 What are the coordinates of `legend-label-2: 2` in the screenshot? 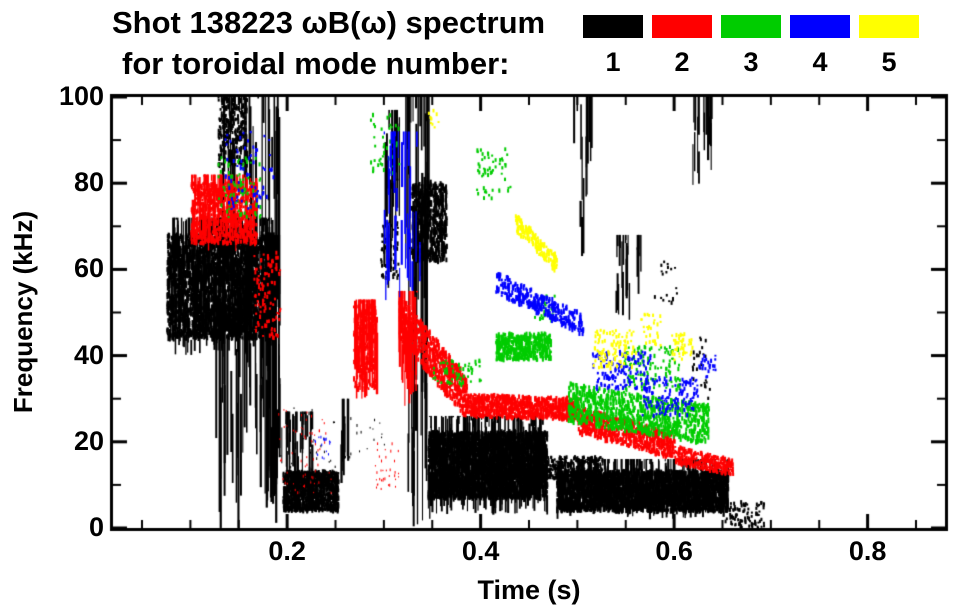 It's located at (682, 62).